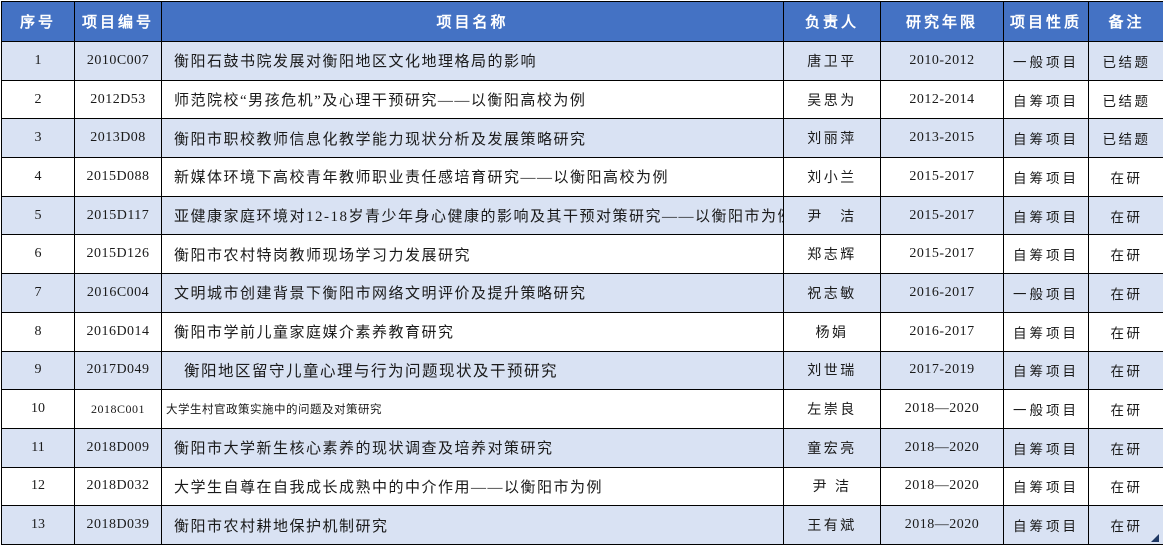 The height and width of the screenshot is (546, 1163). Describe the element at coordinates (832, 331) in the screenshot. I see `cell-leader: 杨娟` at that location.